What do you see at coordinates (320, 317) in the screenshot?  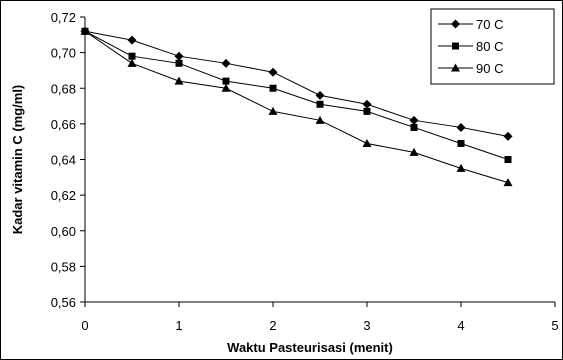 I see `x-axis: 0 1 2 3 4 5` at bounding box center [320, 317].